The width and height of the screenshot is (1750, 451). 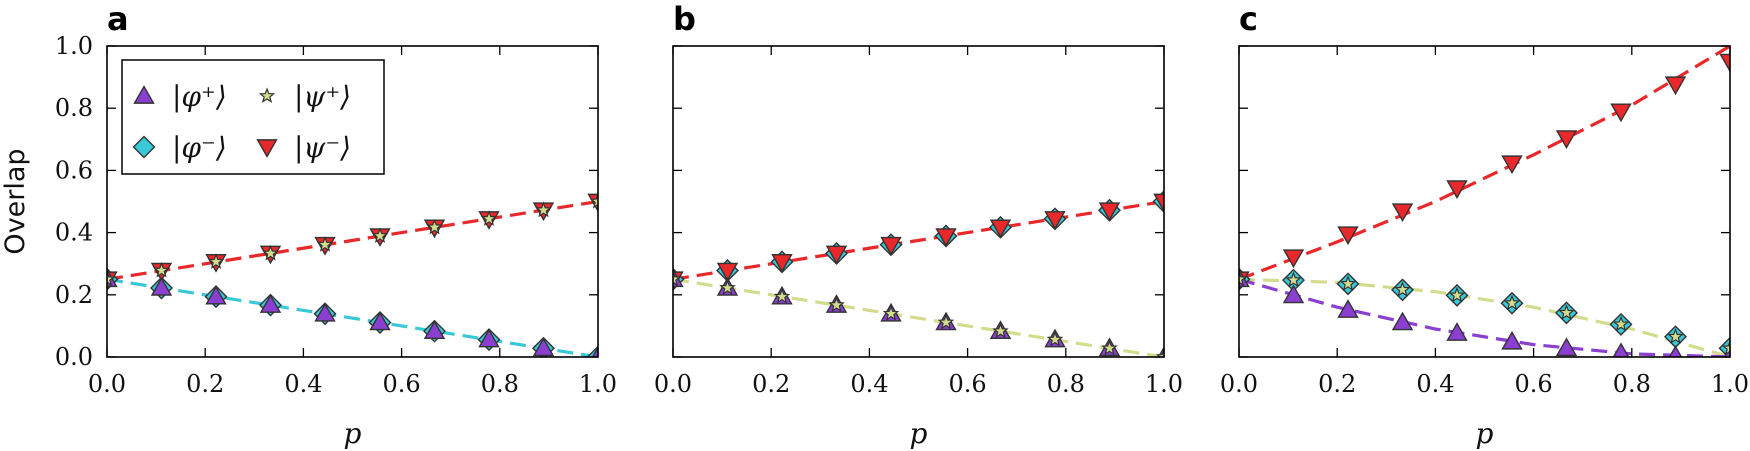 I want to click on y-tick-label: 0.6, so click(x=74, y=170).